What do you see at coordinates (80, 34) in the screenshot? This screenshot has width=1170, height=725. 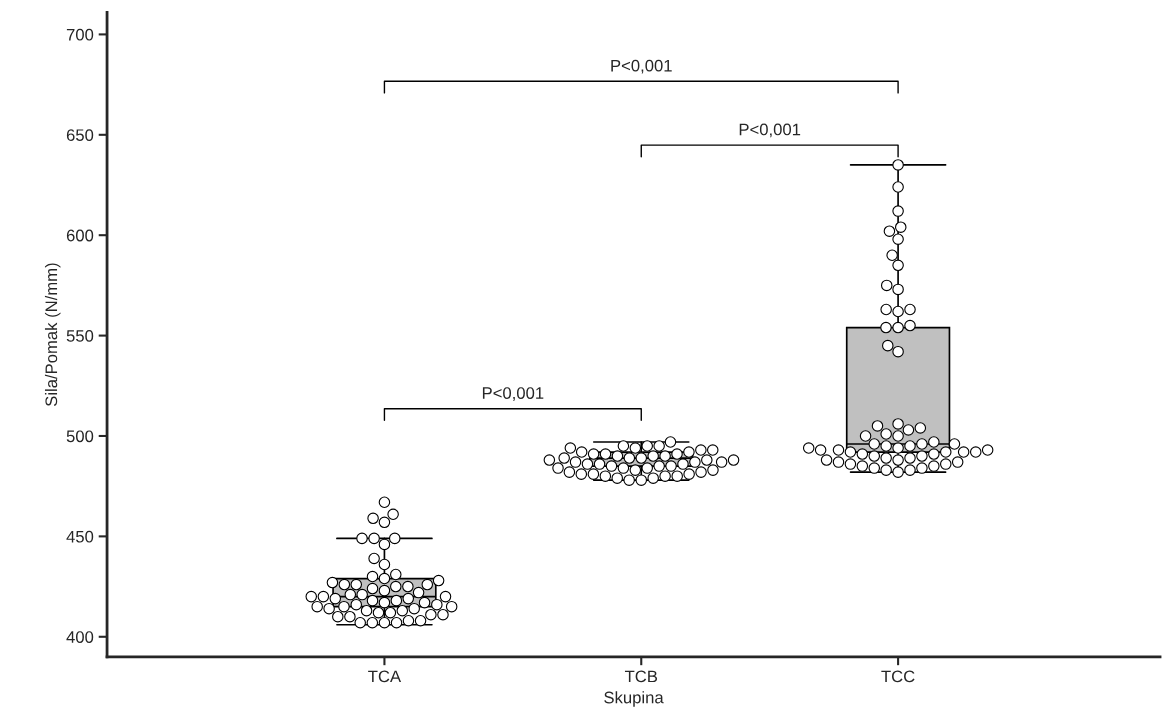 I see `y-tick-label: 700` at bounding box center [80, 34].